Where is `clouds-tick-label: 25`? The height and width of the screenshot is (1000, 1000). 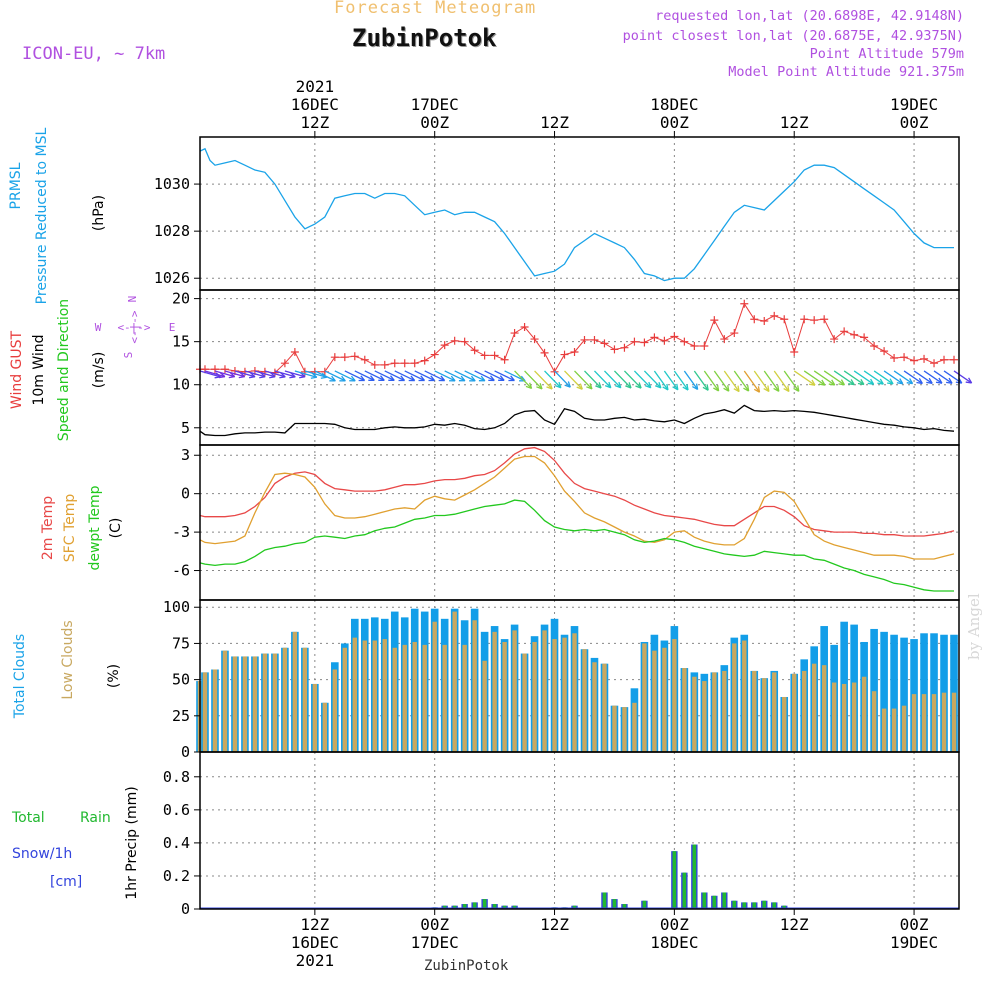 clouds-tick-label: 25 is located at coordinates (181, 716).